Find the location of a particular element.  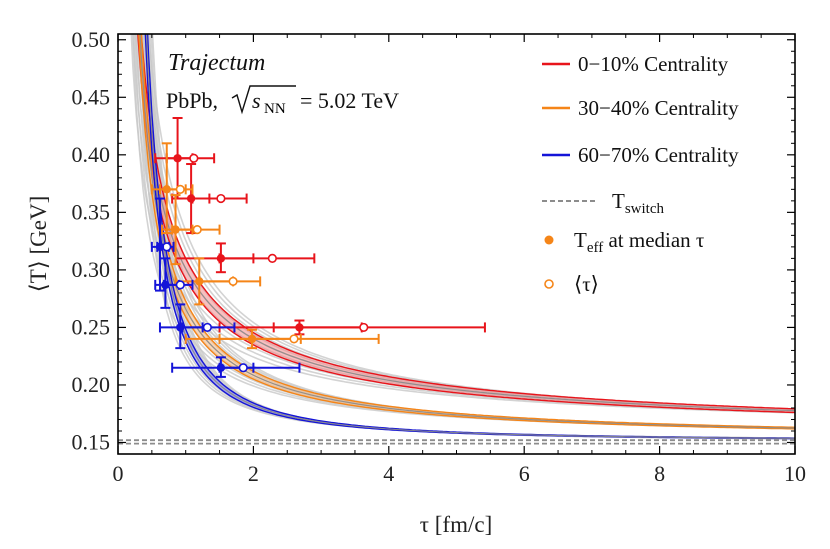

legend-swatch-teff is located at coordinates (549, 240).